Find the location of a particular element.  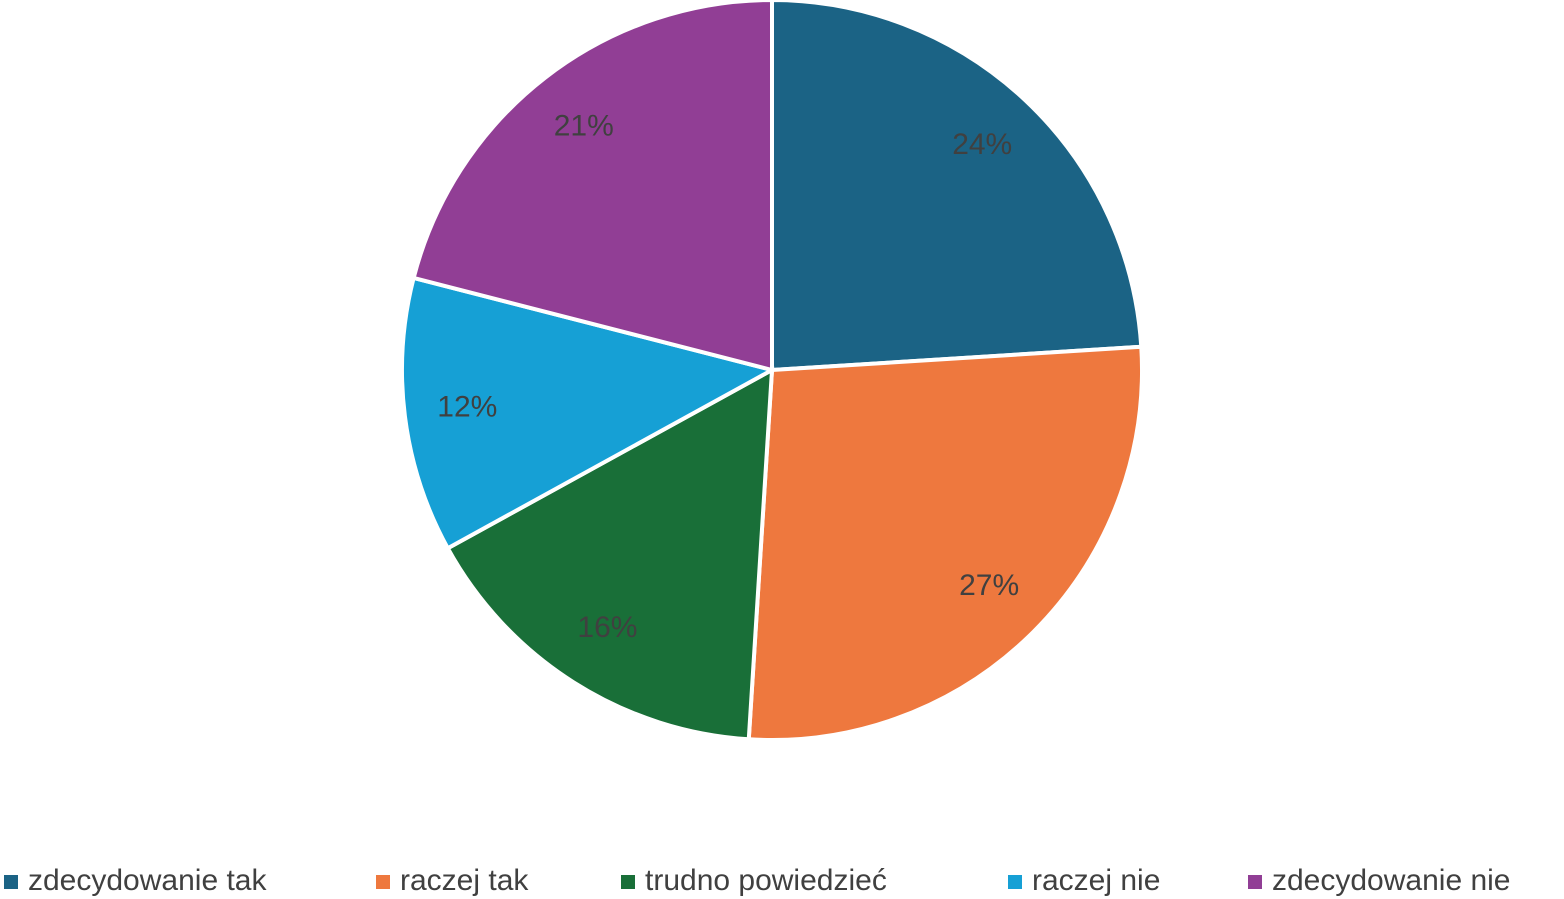

data-label: 27% is located at coordinates (989, 585).